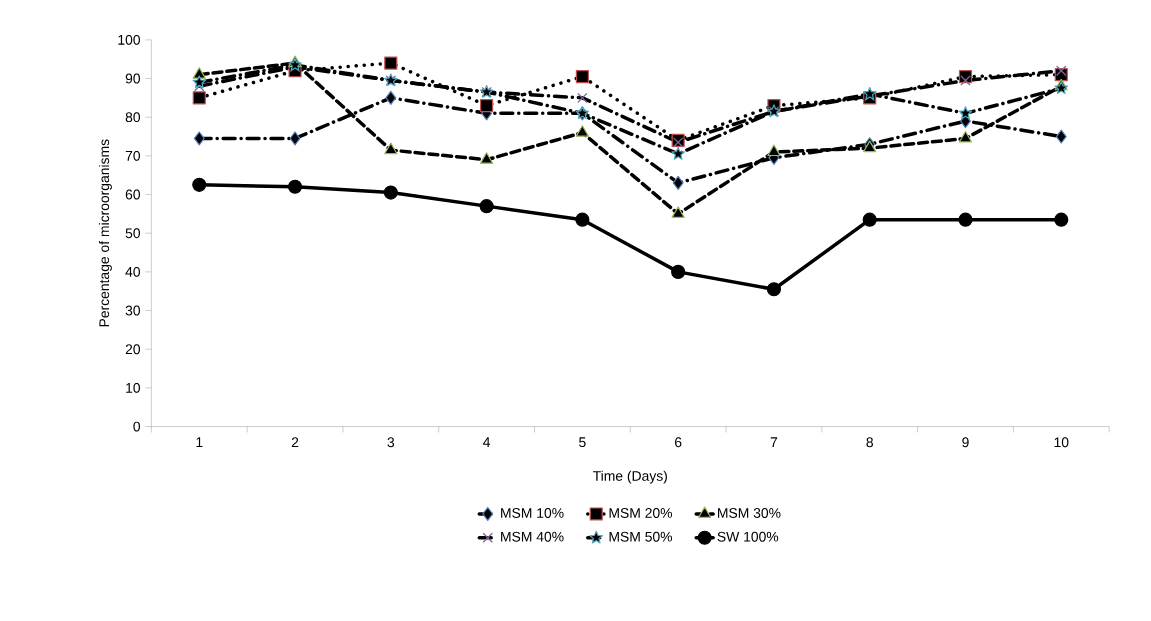  What do you see at coordinates (748, 536) in the screenshot?
I see `legend-label: SW 100%` at bounding box center [748, 536].